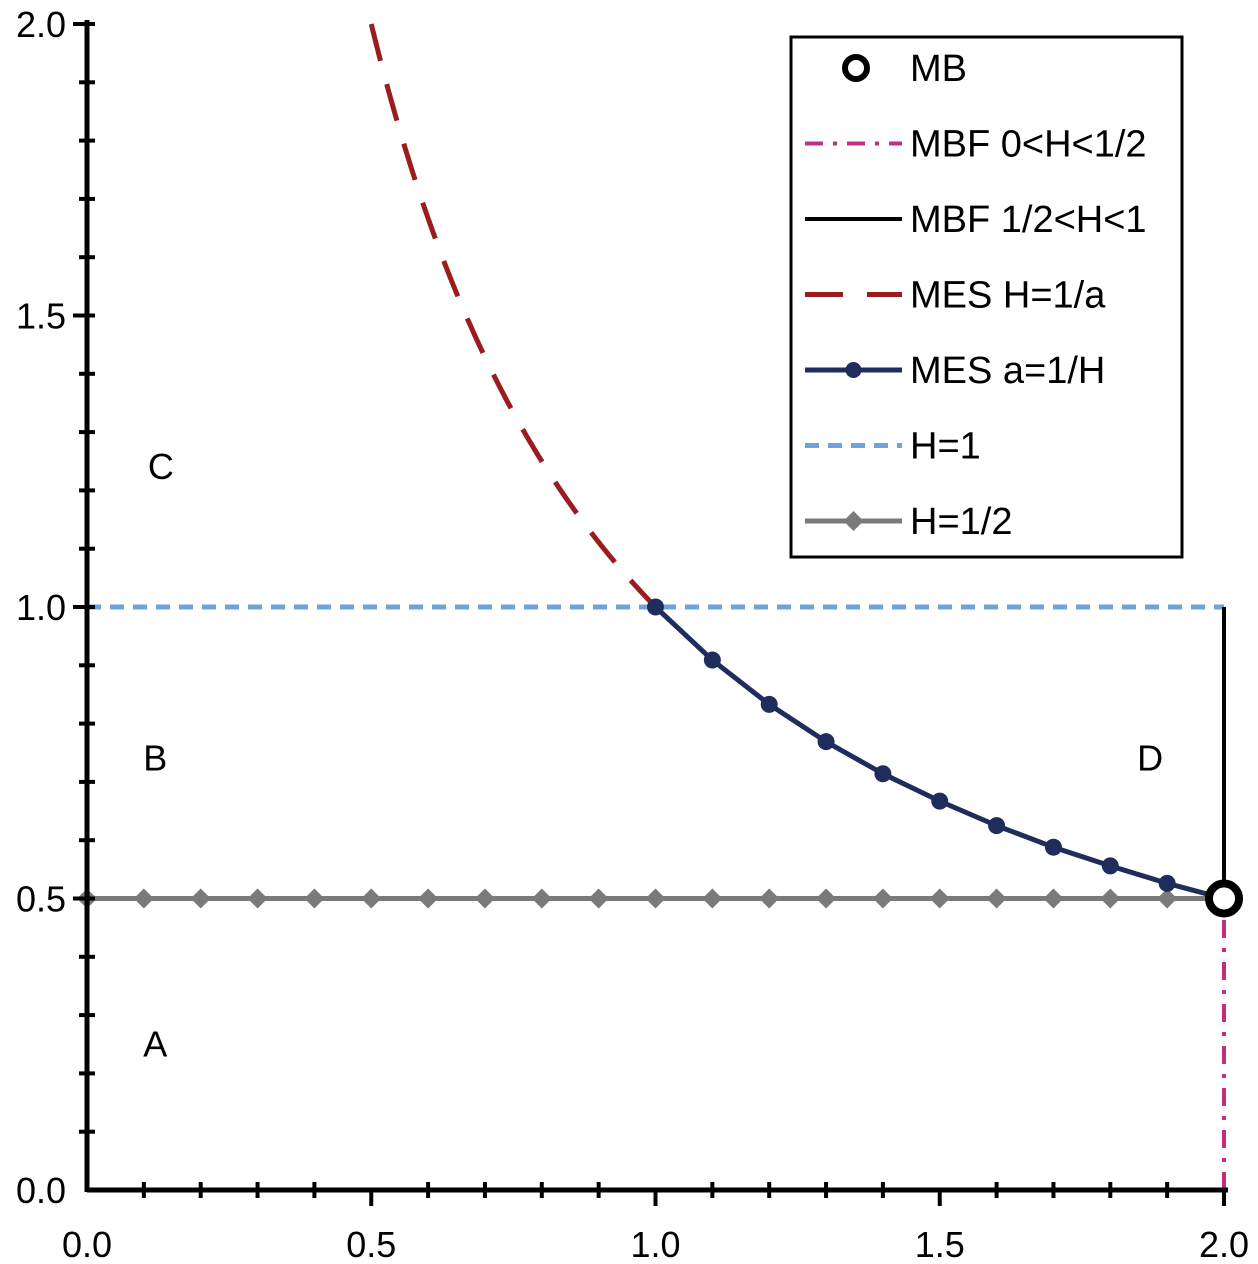 This screenshot has height=1264, width=1258. Describe the element at coordinates (904, 69) in the screenshot. I see `legend-item-mb: MB` at that location.